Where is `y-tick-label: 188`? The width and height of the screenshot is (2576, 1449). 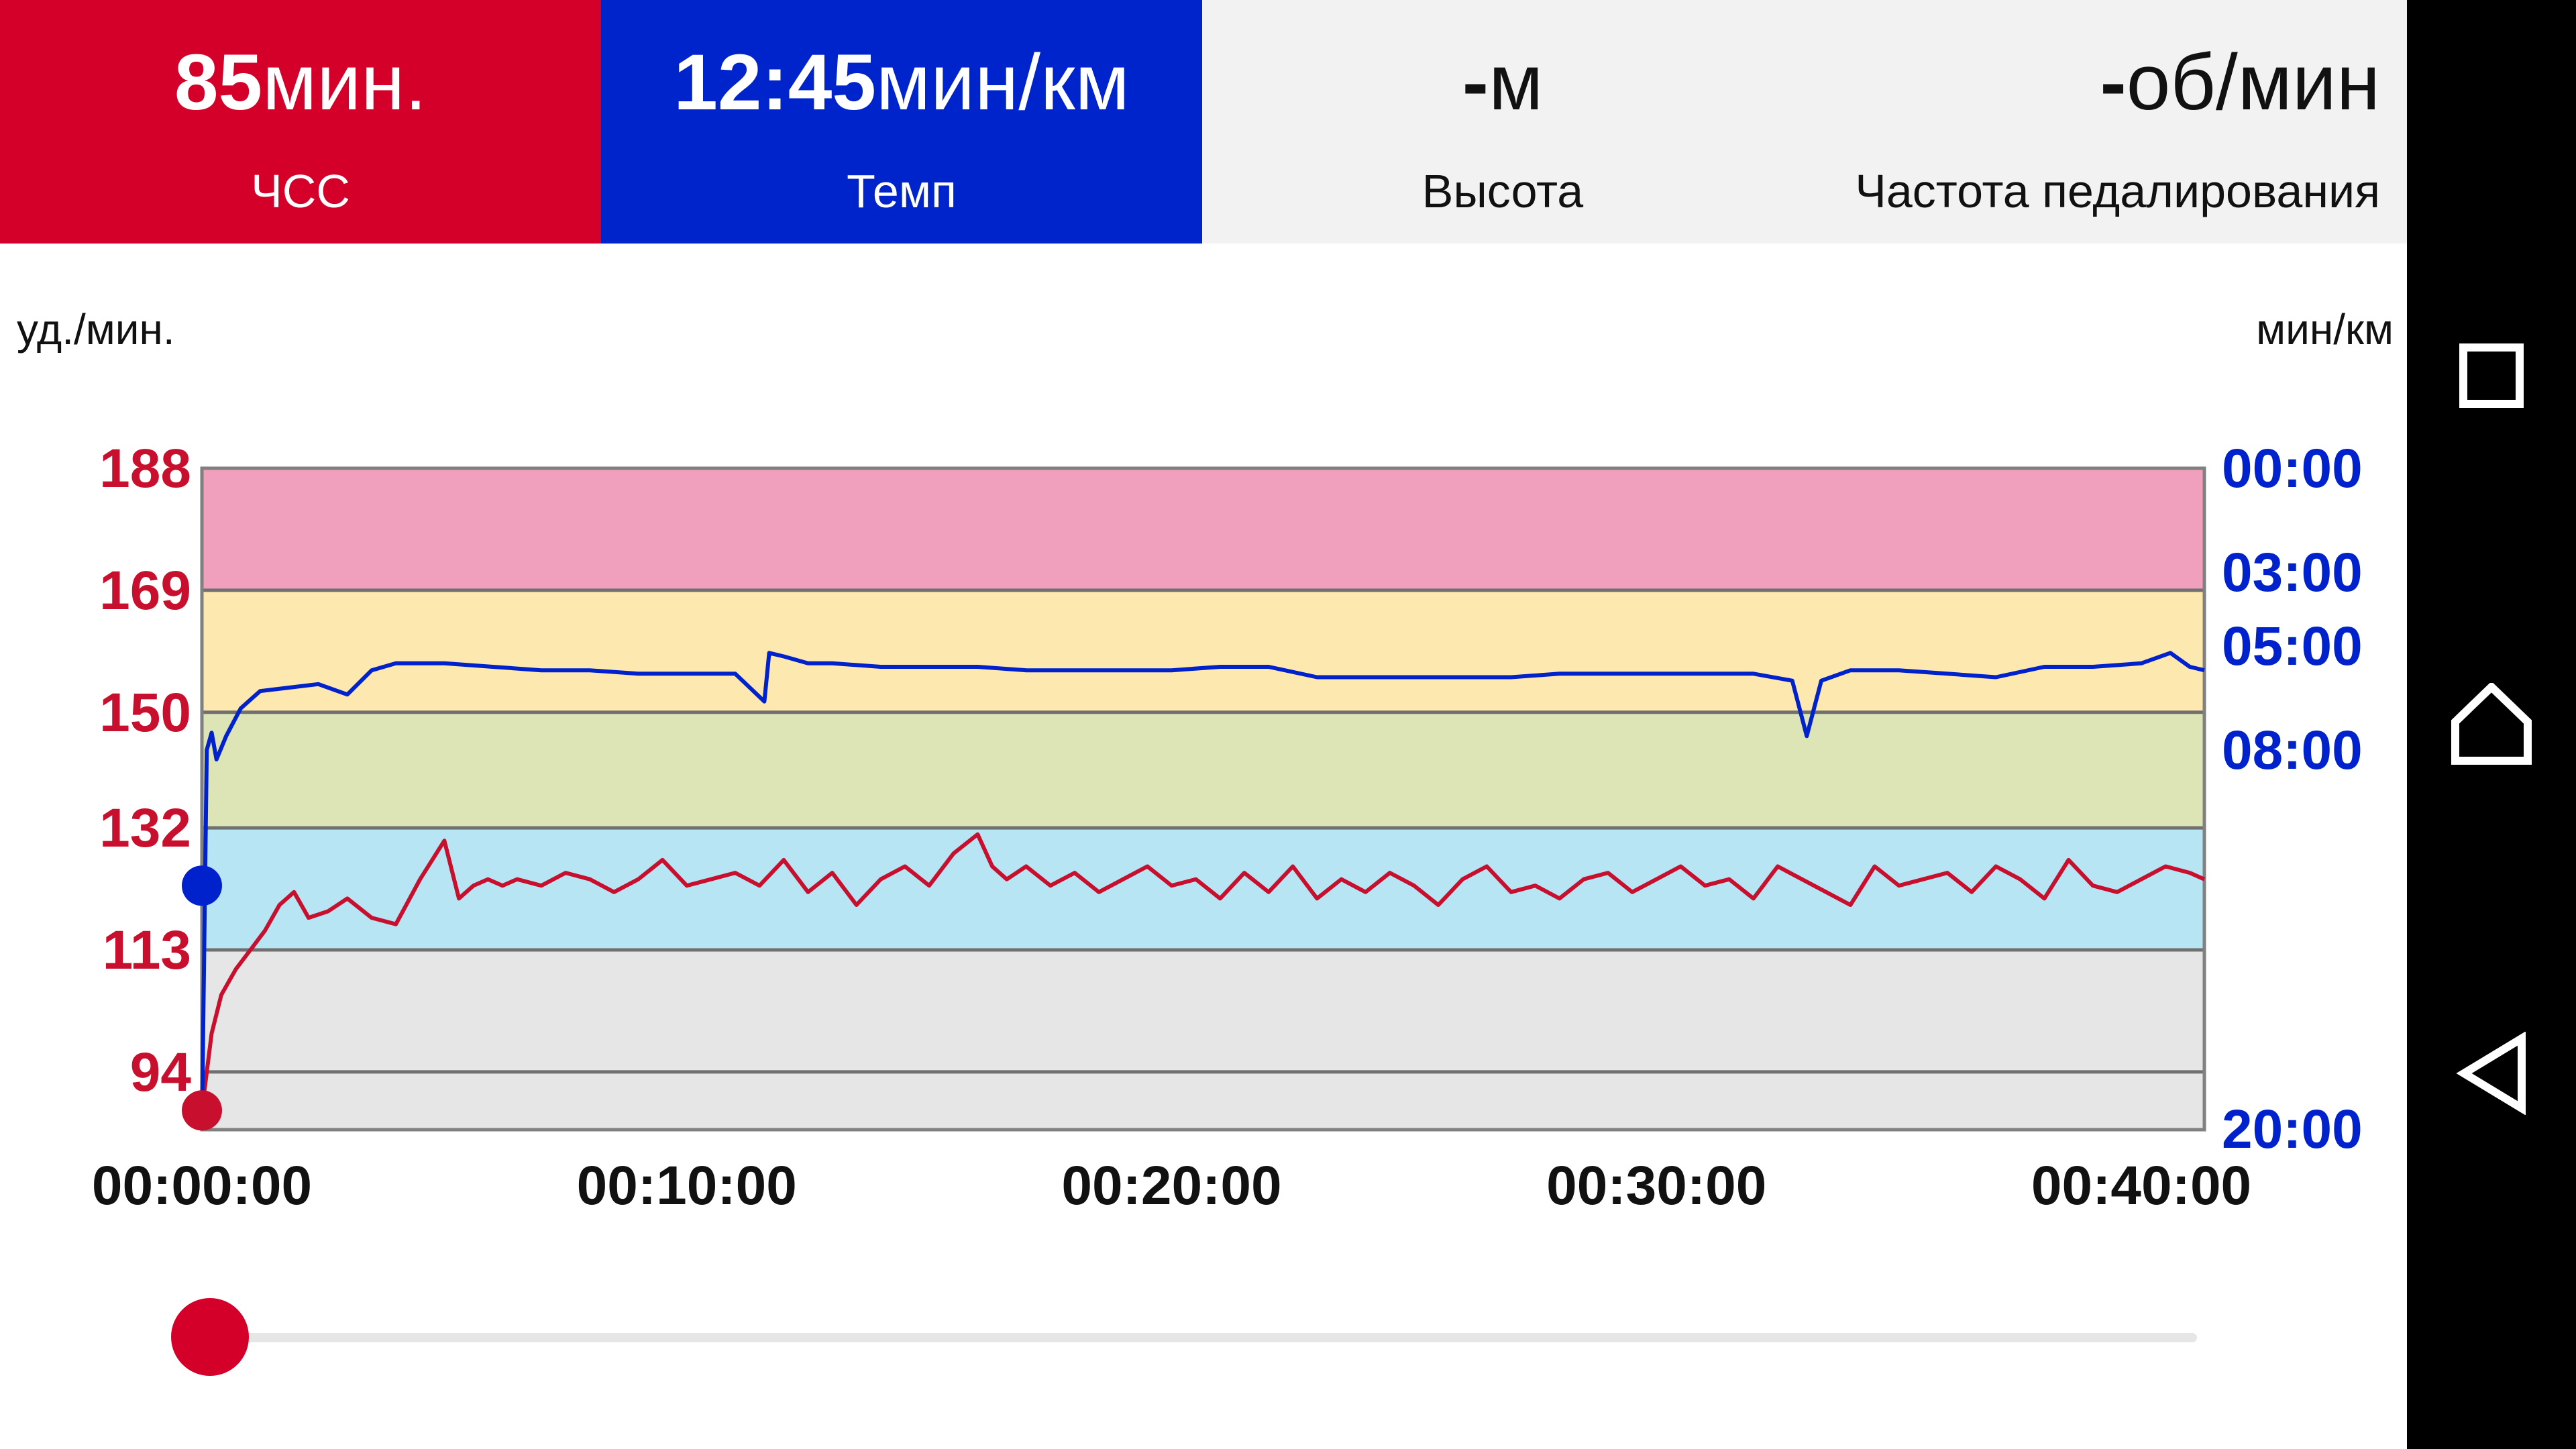
y-tick-label: 188 is located at coordinates (145, 468).